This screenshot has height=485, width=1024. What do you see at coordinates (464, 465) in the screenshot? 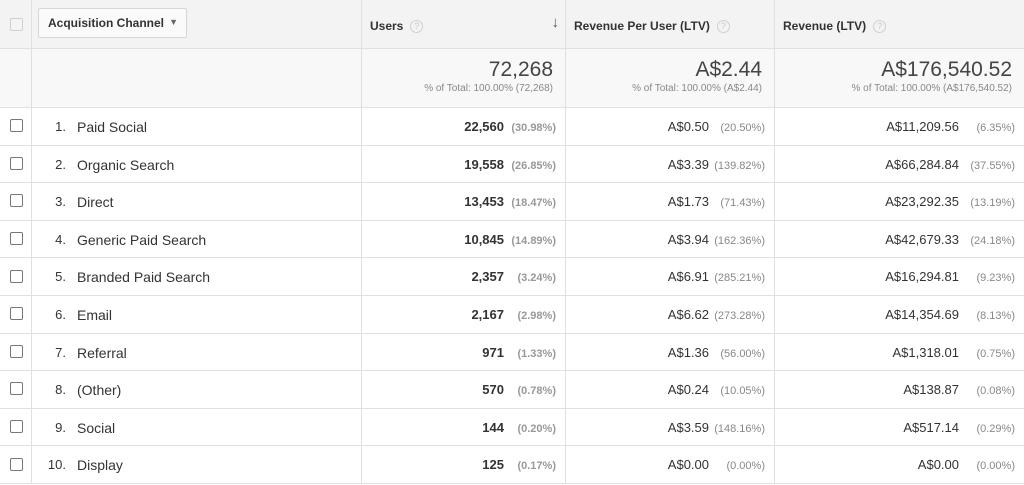
I see `users-cell: 125 (0.17%)` at bounding box center [464, 465].